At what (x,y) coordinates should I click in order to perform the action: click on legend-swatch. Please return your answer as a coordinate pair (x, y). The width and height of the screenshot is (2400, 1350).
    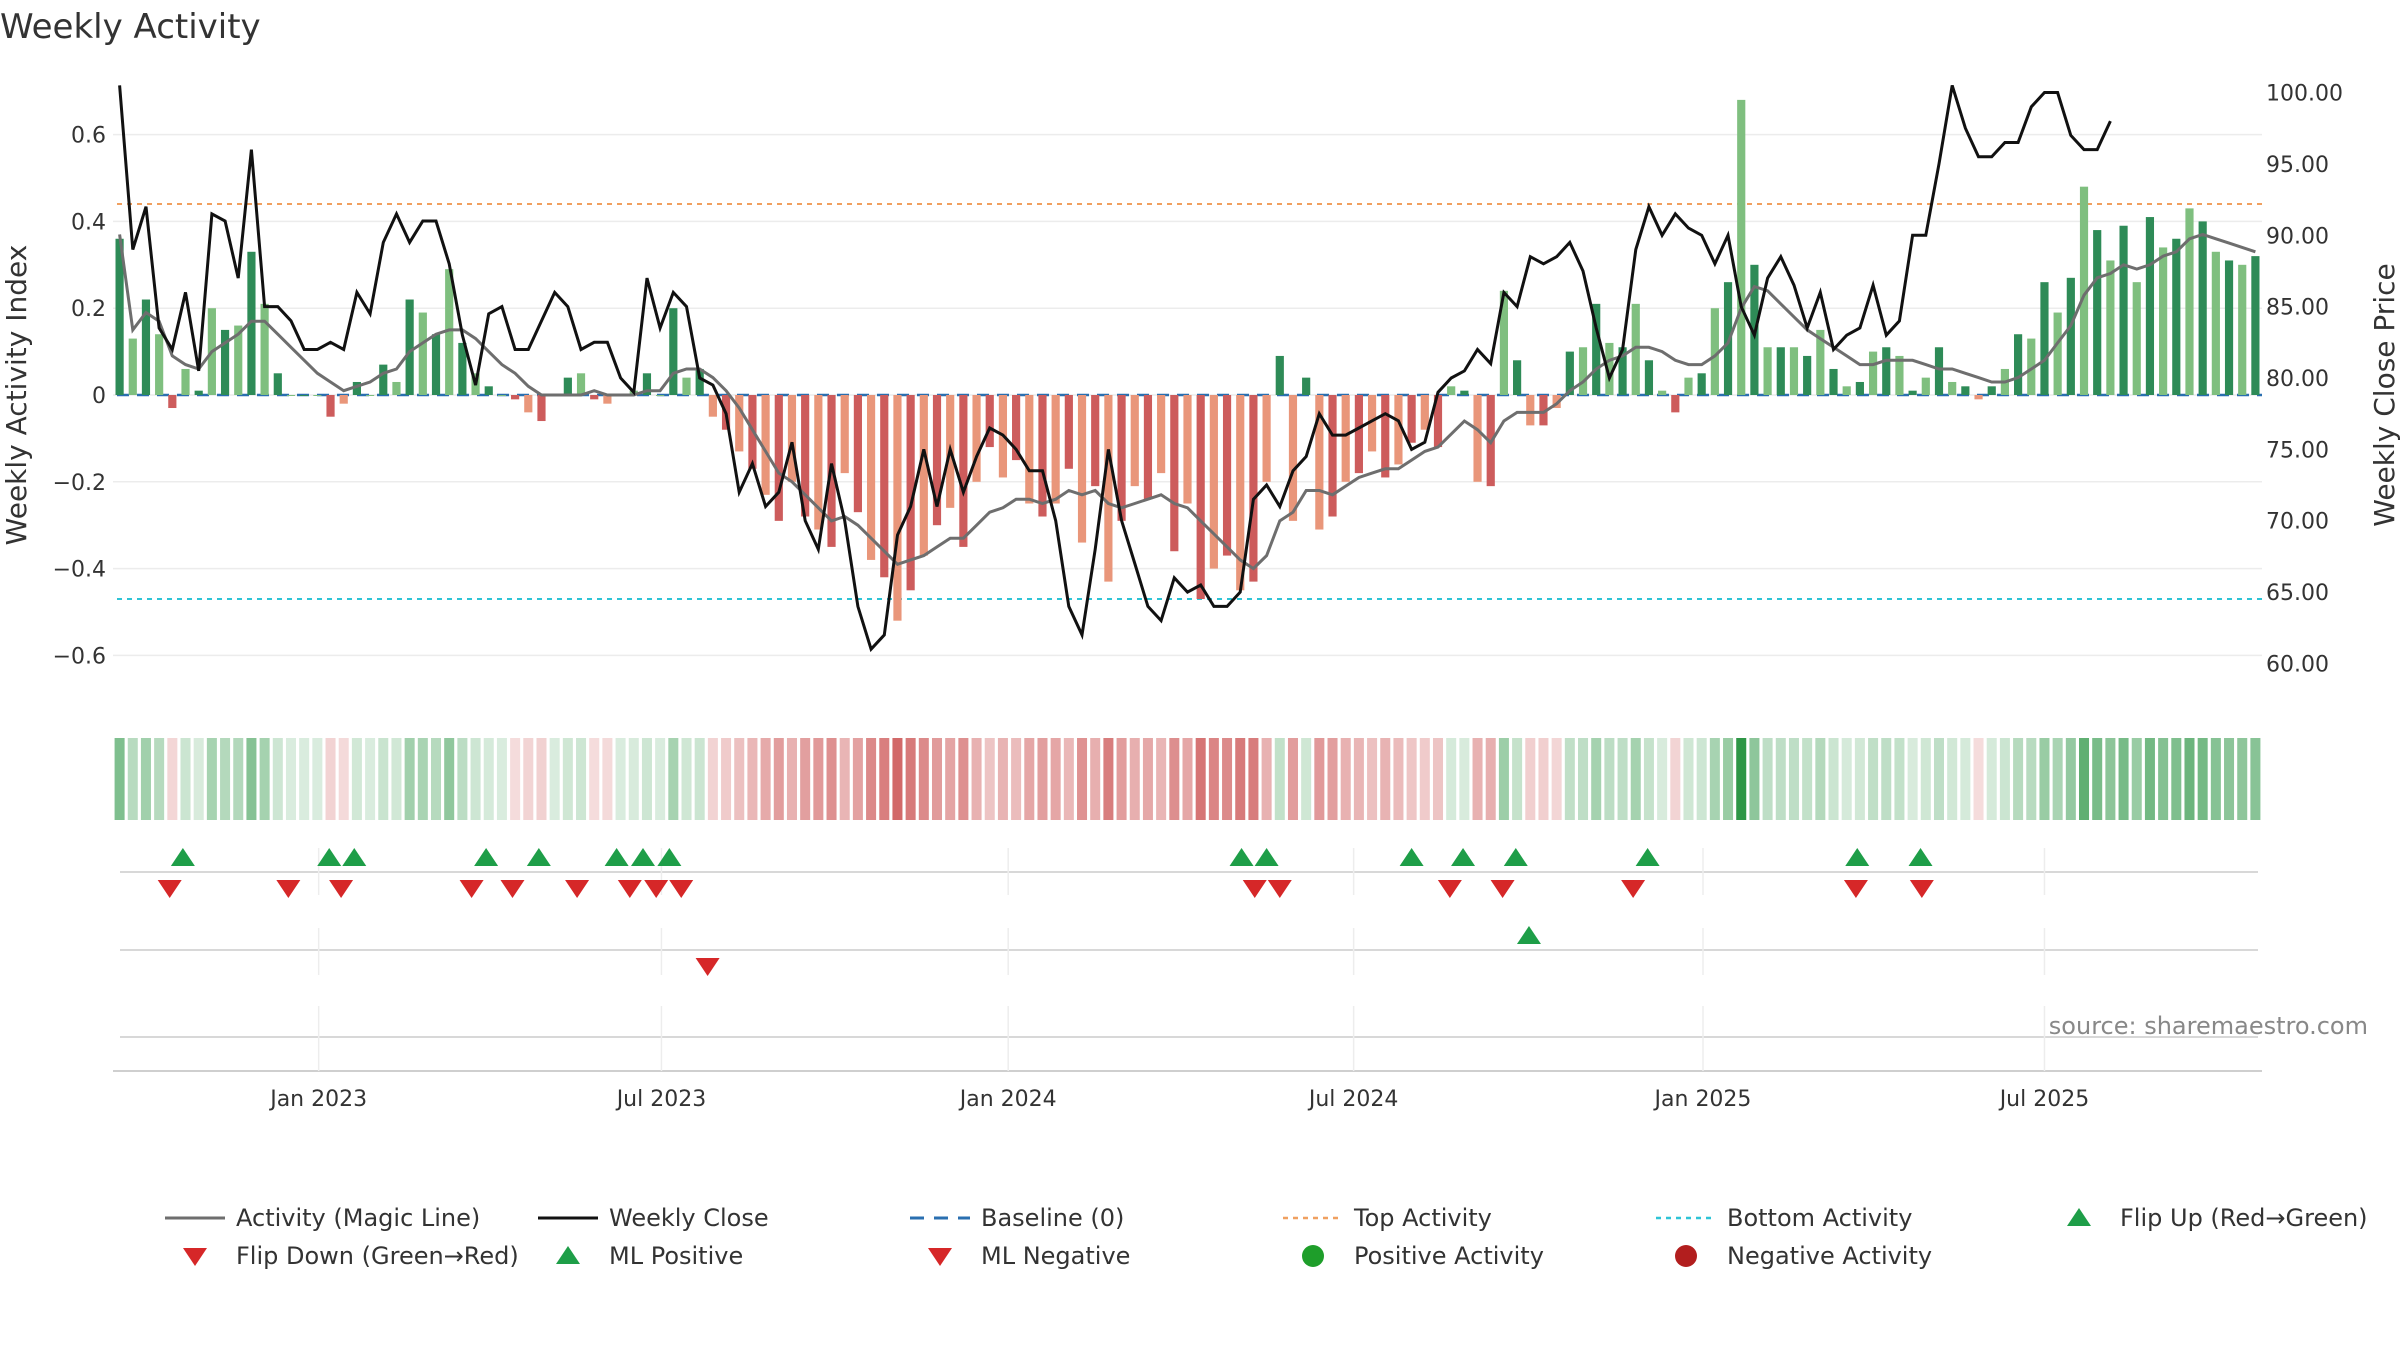
    Looking at the image, I should click on (2079, 1217).